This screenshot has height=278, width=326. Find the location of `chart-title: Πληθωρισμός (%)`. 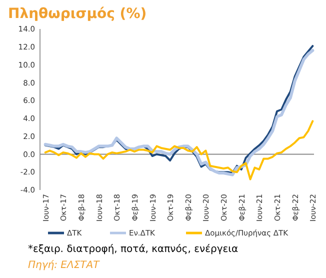

chart-title: Πληθωρισμός (%) is located at coordinates (77, 14).